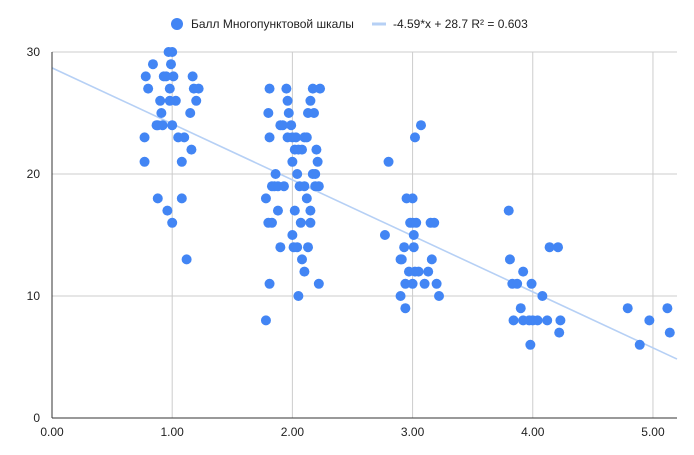 This screenshot has width=694, height=455. Describe the element at coordinates (533, 432) in the screenshot. I see `x-tick-label: 4.00` at that location.